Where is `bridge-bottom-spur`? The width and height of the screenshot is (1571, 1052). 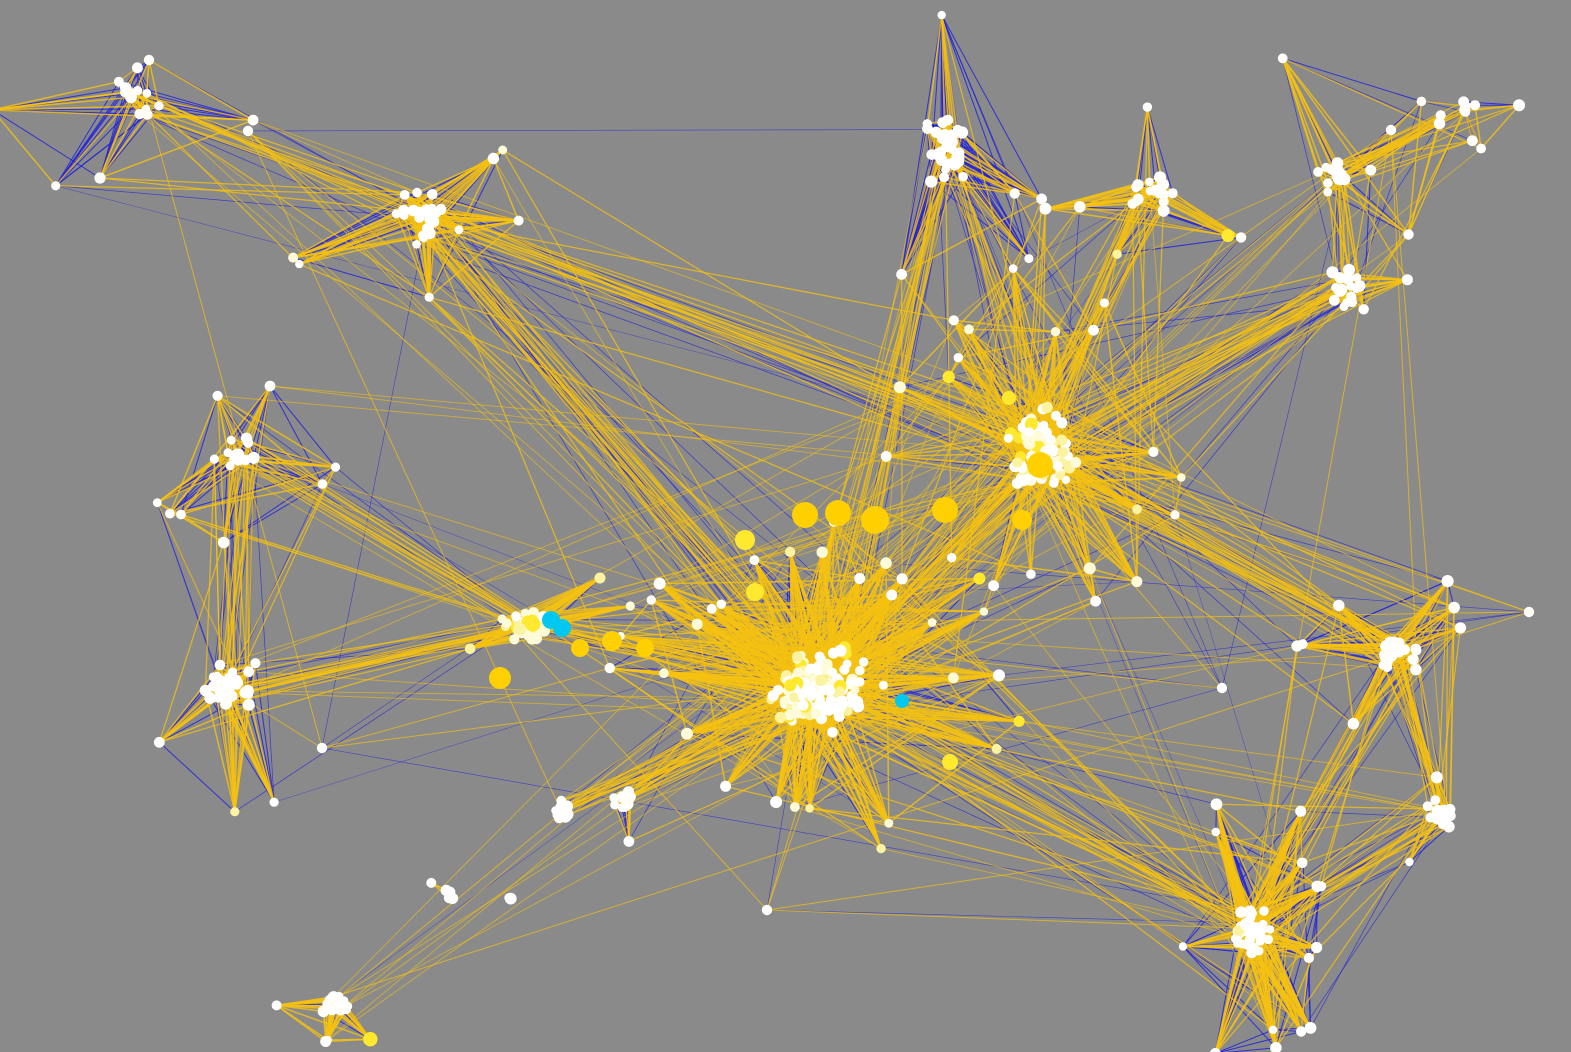 bridge-bottom-spur is located at coordinates (767, 910).